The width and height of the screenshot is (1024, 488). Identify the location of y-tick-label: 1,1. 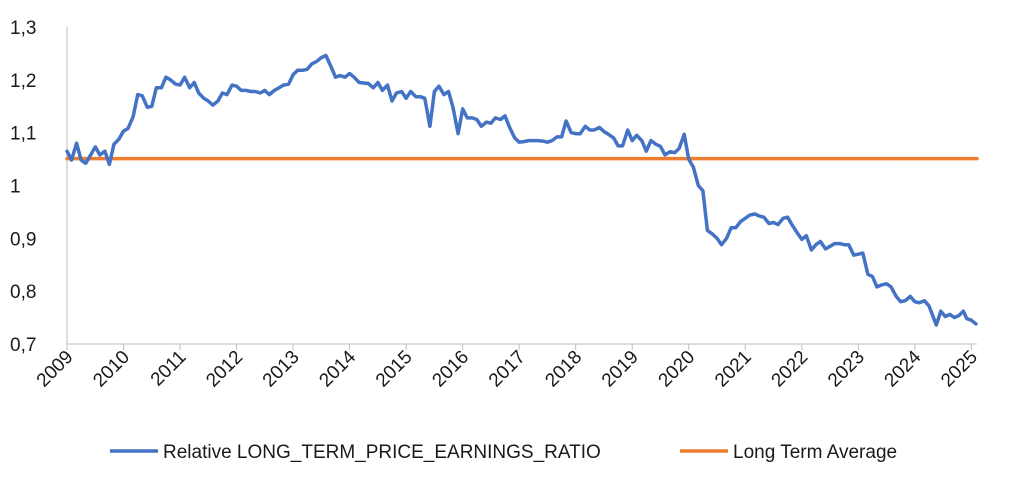
(23, 134).